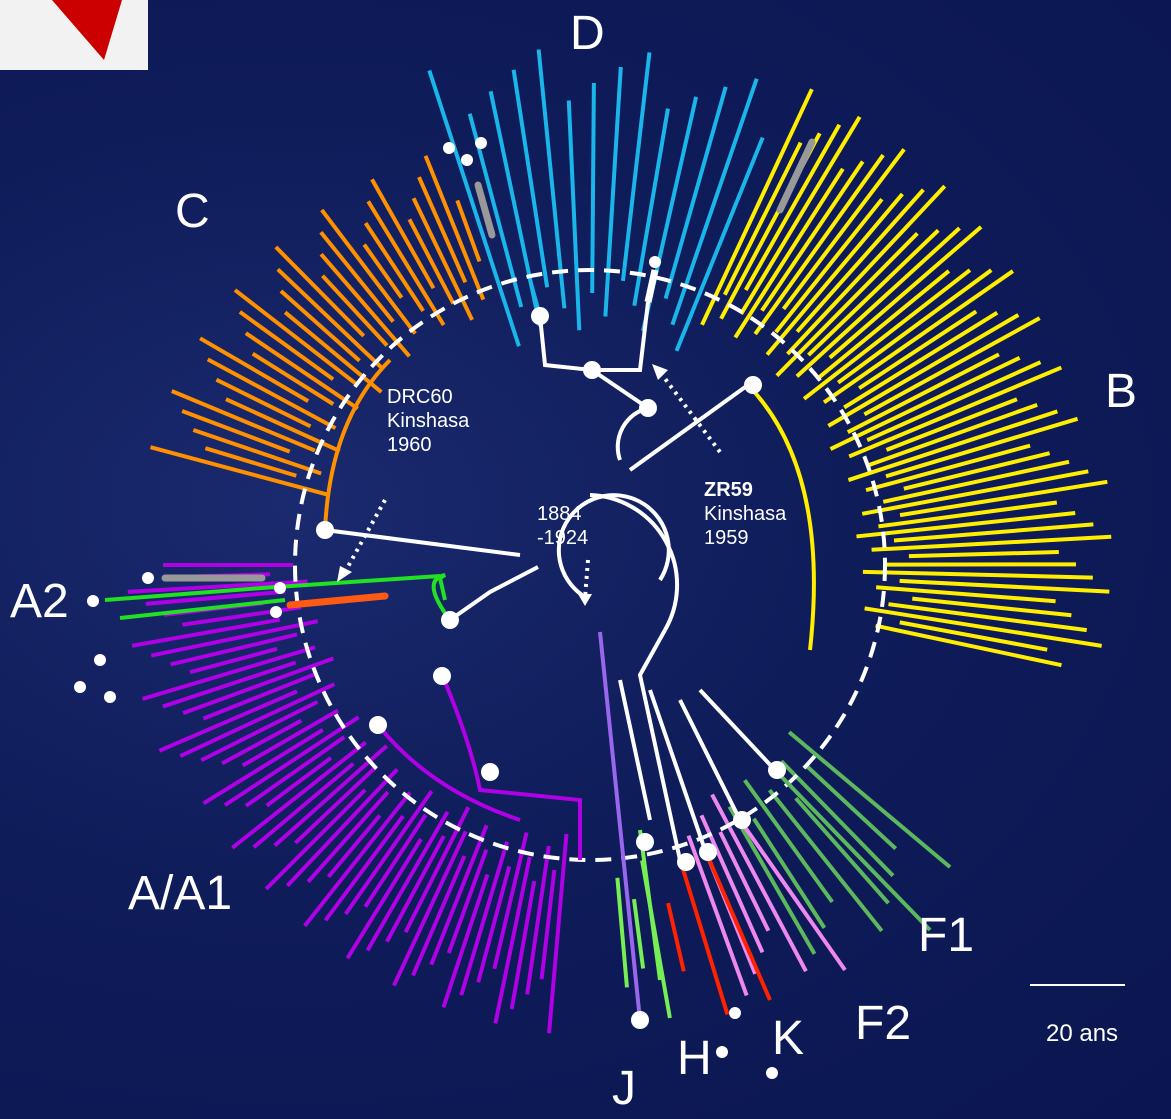 This screenshot has height=1119, width=1171. What do you see at coordinates (485, 210) in the screenshot?
I see `grey-marker-d` at bounding box center [485, 210].